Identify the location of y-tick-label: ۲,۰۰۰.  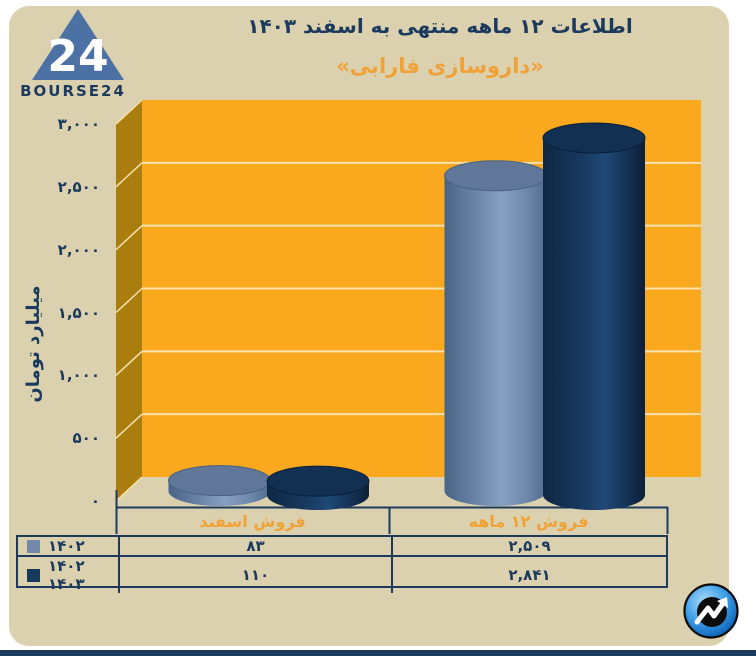
(78, 249).